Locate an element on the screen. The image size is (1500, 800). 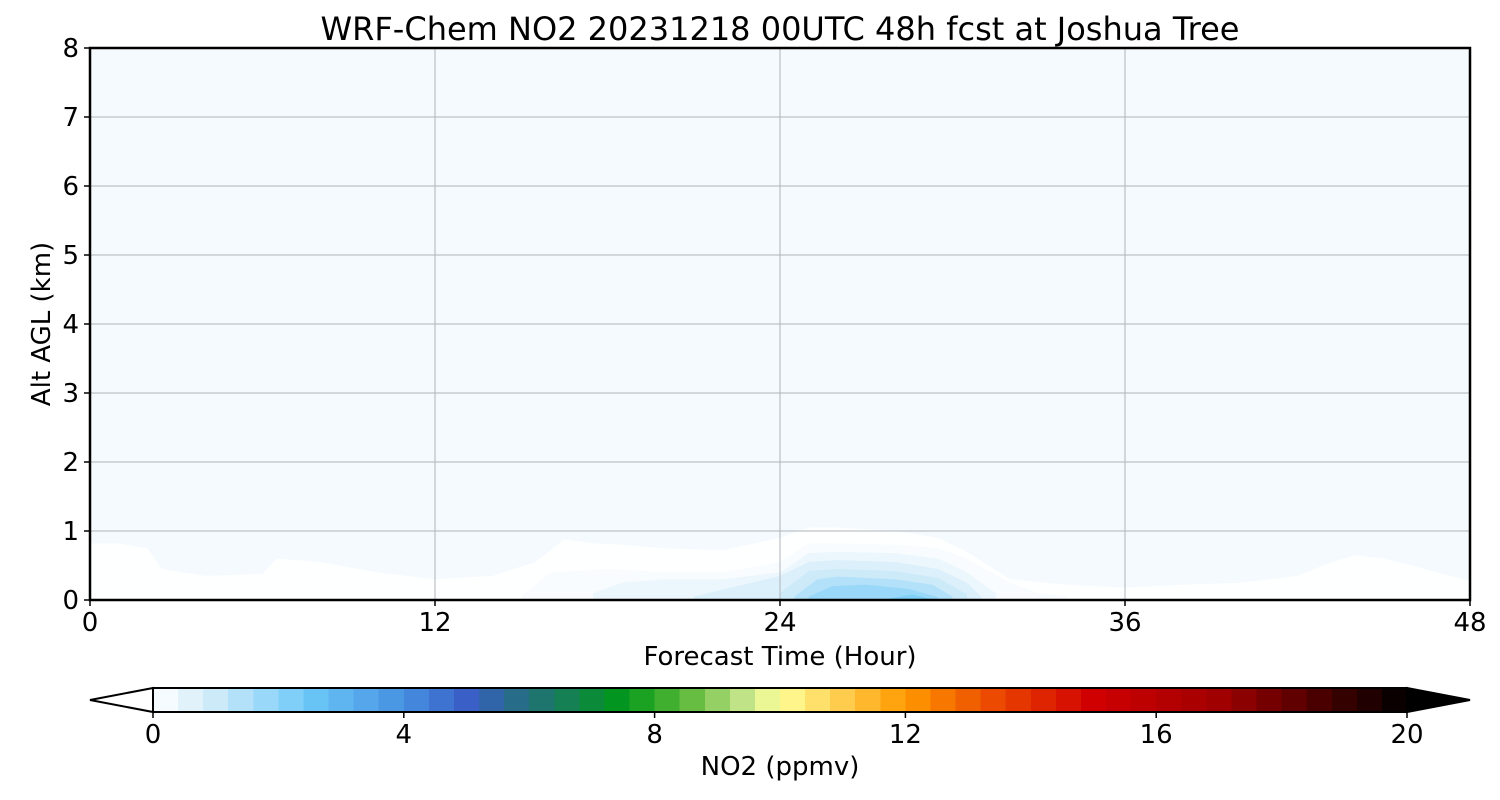
colorbar-ramp is located at coordinates (780, 700).